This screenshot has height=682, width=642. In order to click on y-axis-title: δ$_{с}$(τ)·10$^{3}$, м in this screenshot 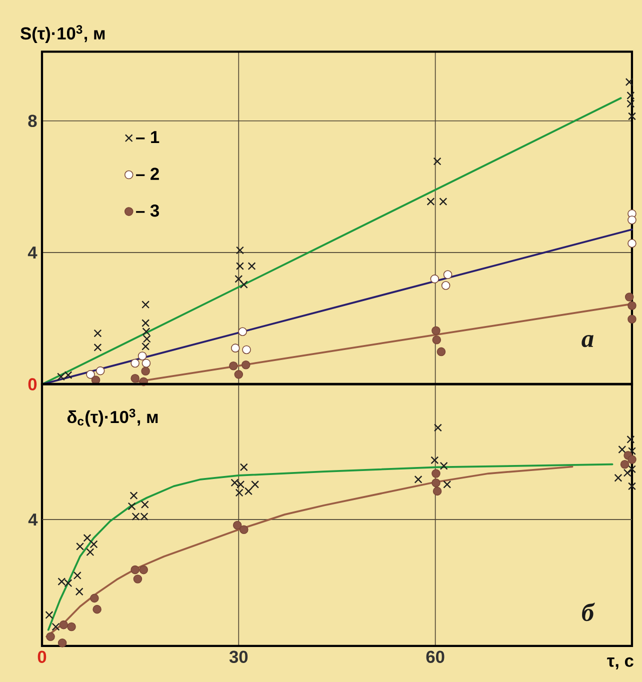, I will do `click(112, 417)`.